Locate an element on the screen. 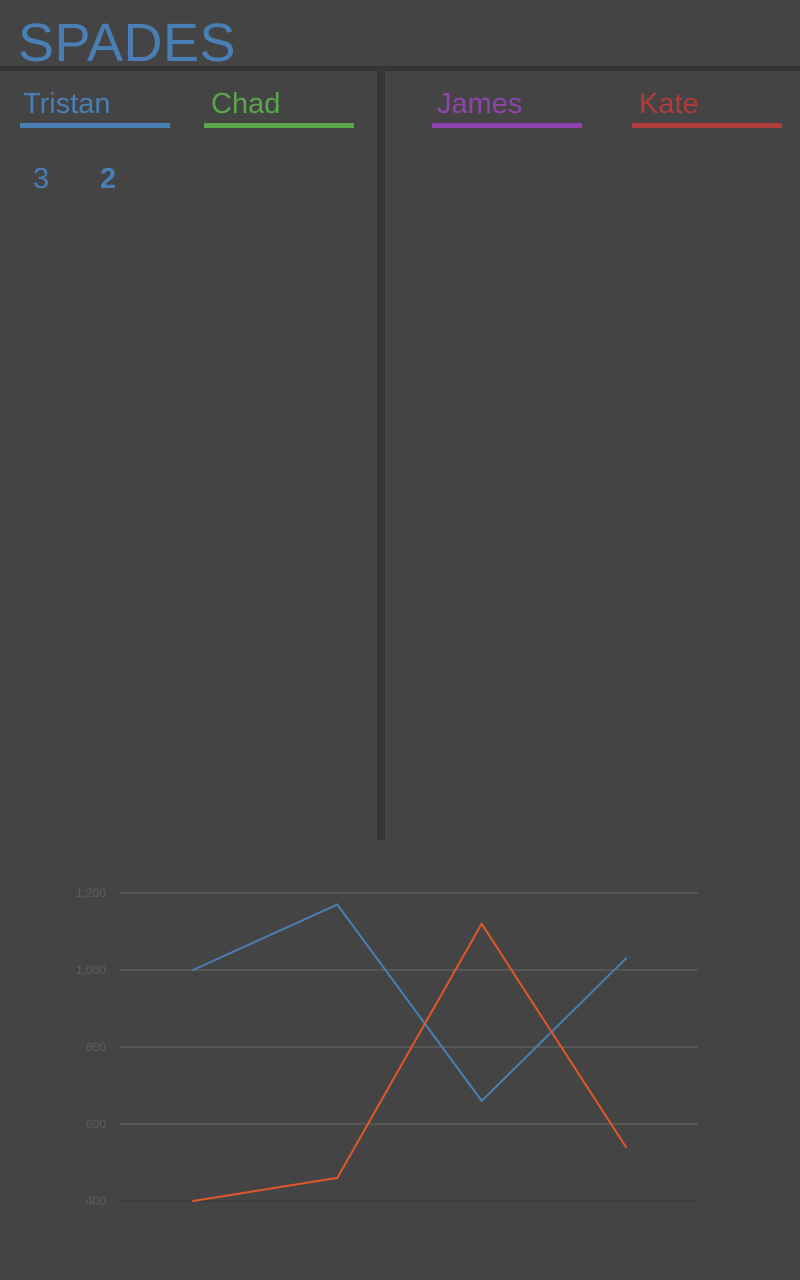 The height and width of the screenshot is (1280, 800). player-james: James is located at coordinates (507, 108).